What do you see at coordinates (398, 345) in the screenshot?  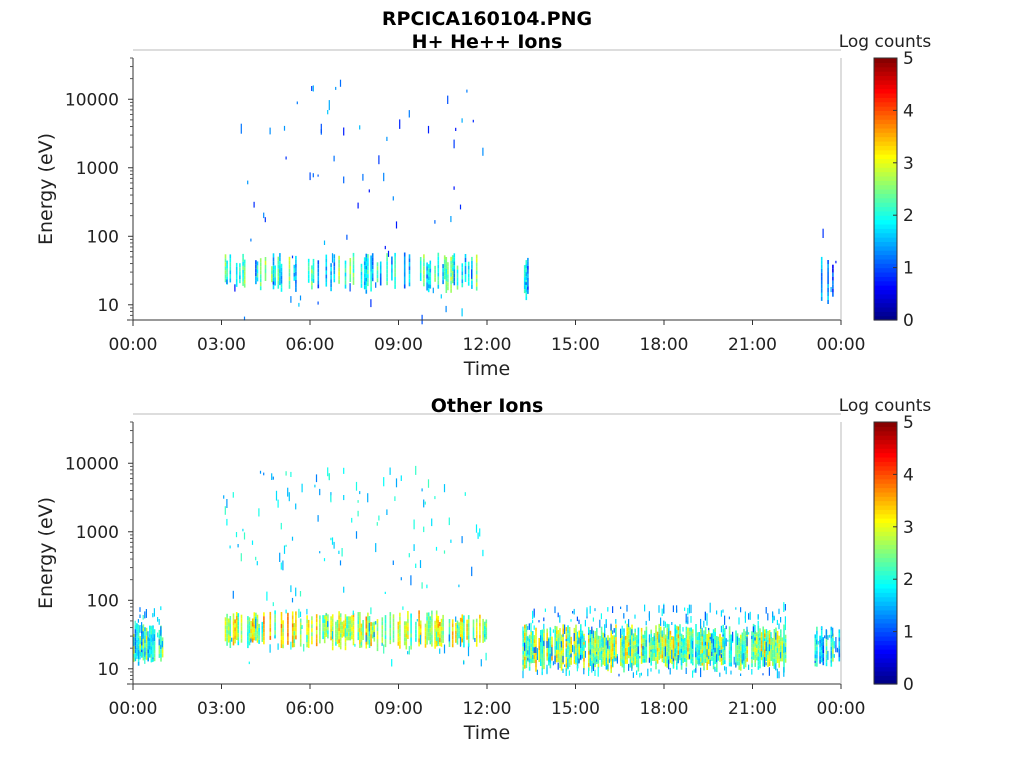 I see `x-tick-label: 09:00` at bounding box center [398, 345].